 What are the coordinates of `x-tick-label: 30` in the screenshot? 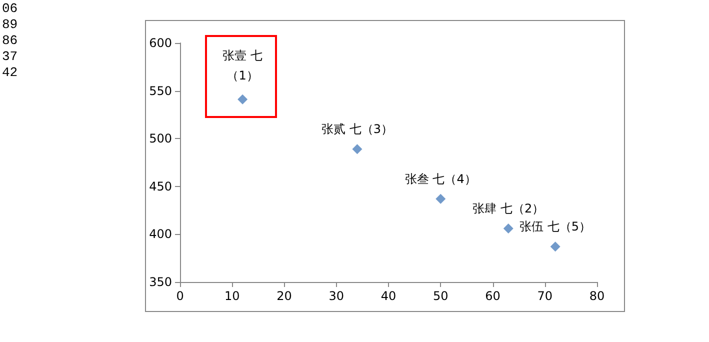 It's located at (336, 296).